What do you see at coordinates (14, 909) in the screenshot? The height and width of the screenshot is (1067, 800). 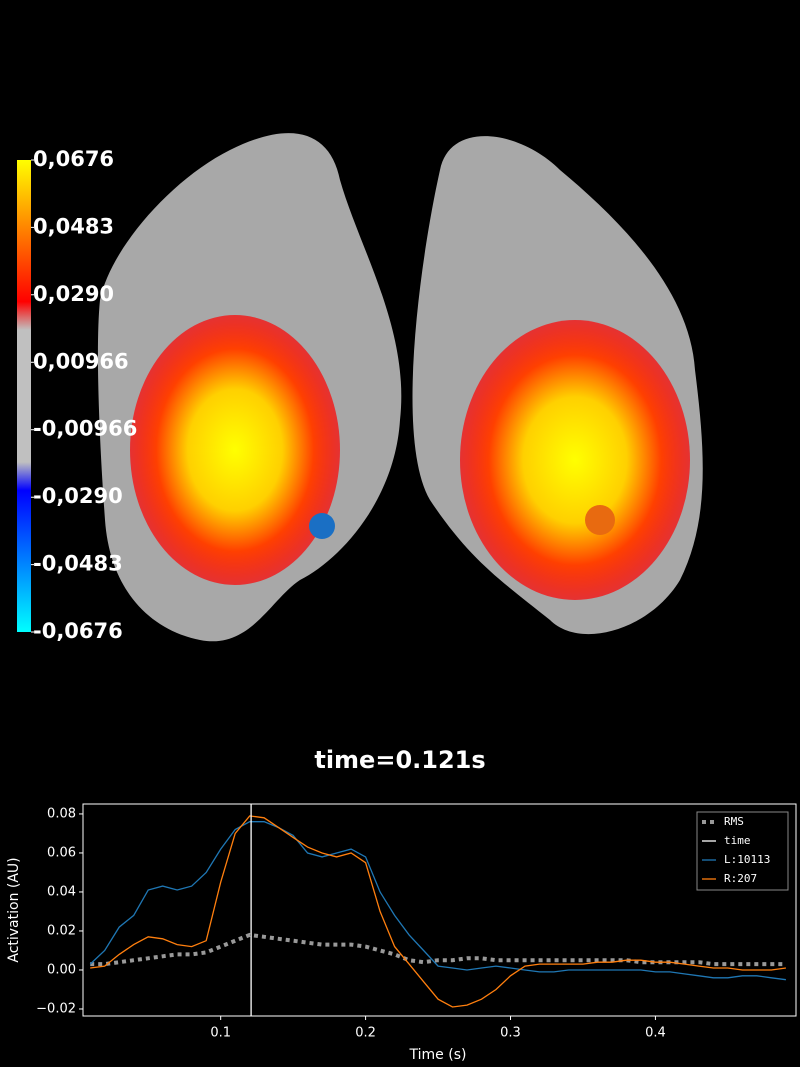 I see `y-axis-label: Activation (AU)` at bounding box center [14, 909].